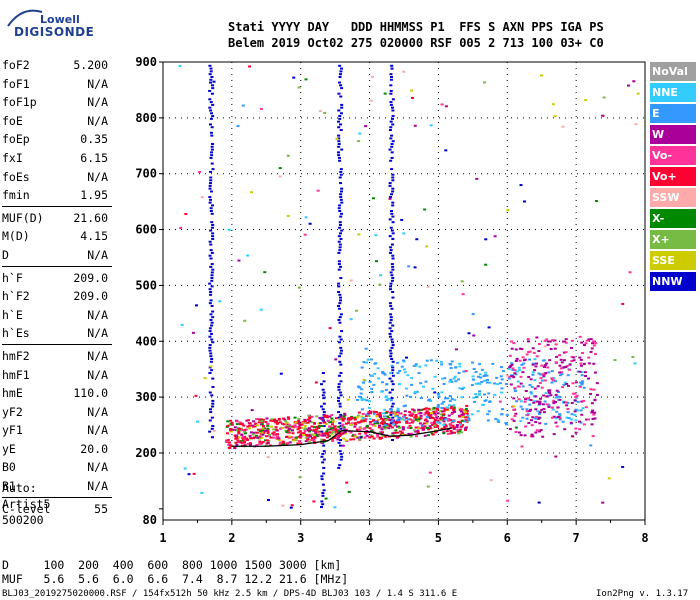 The image size is (700, 600). What do you see at coordinates (146, 397) in the screenshot?
I see `y-tick-label: 300` at bounding box center [146, 397].